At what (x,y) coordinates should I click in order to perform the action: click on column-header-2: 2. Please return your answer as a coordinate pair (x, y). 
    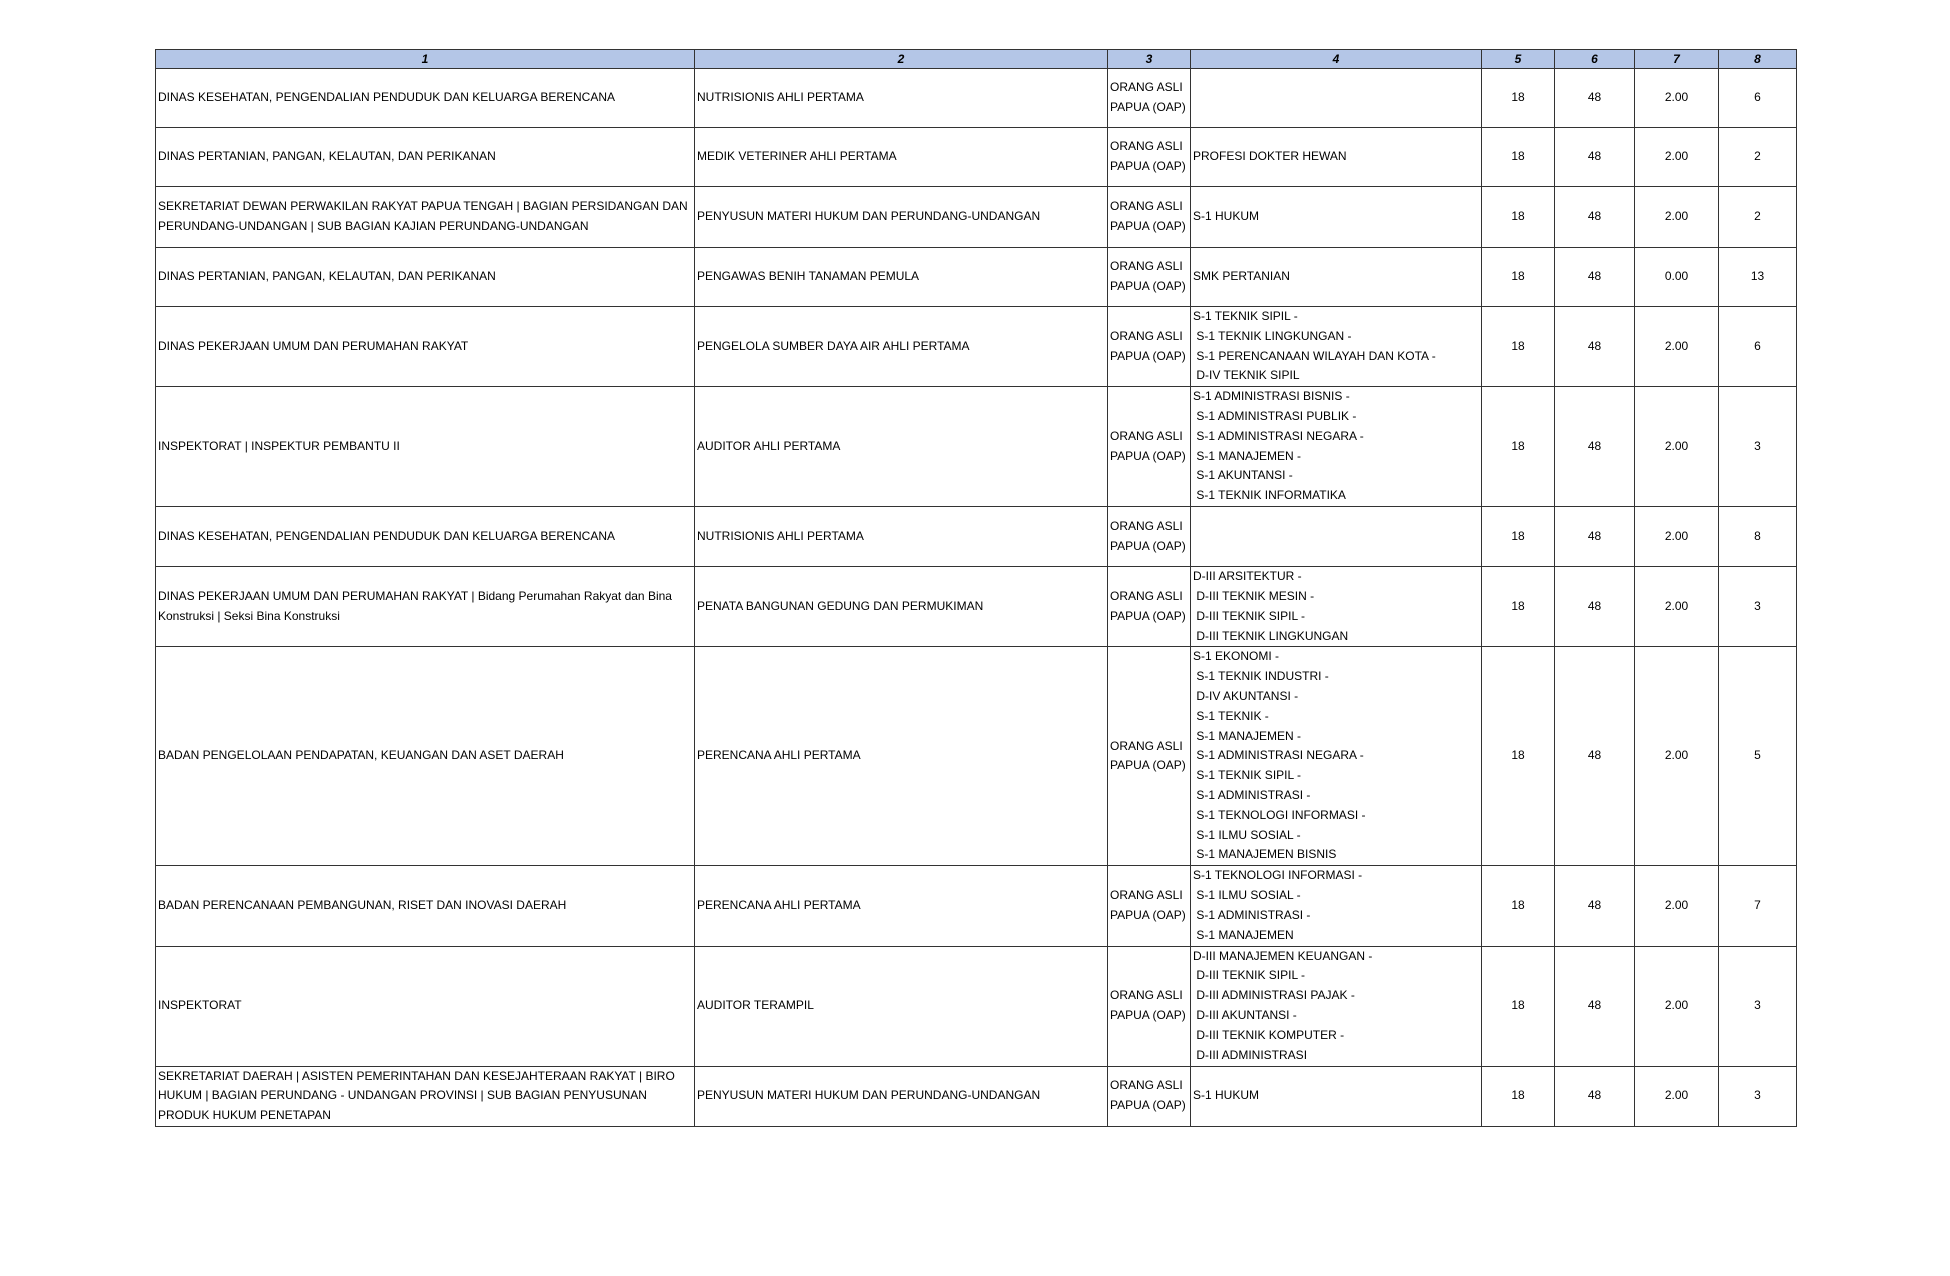
    Looking at the image, I should click on (901, 59).